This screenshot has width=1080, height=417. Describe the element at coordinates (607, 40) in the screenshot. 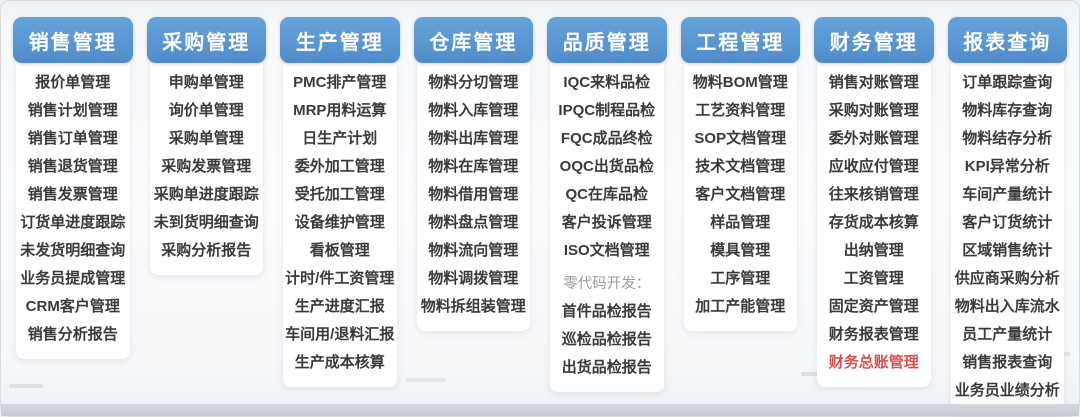

I see `column-header: 品质管理` at that location.